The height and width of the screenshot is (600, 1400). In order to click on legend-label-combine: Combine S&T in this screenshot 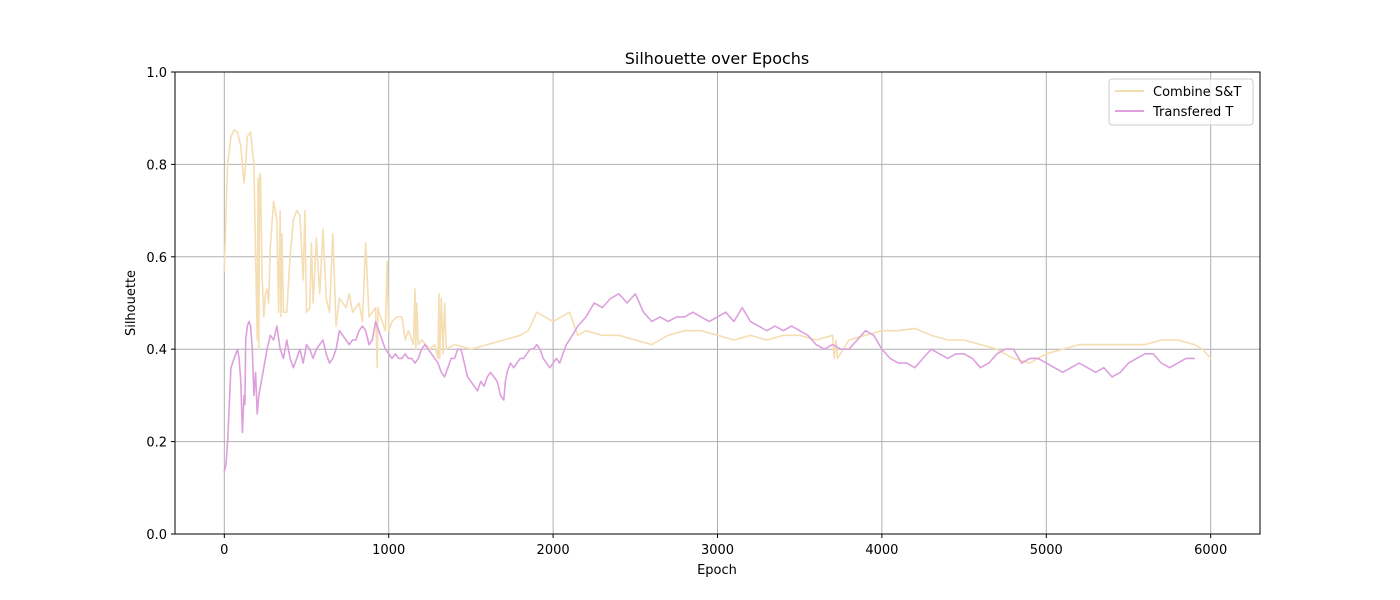, I will do `click(1197, 92)`.